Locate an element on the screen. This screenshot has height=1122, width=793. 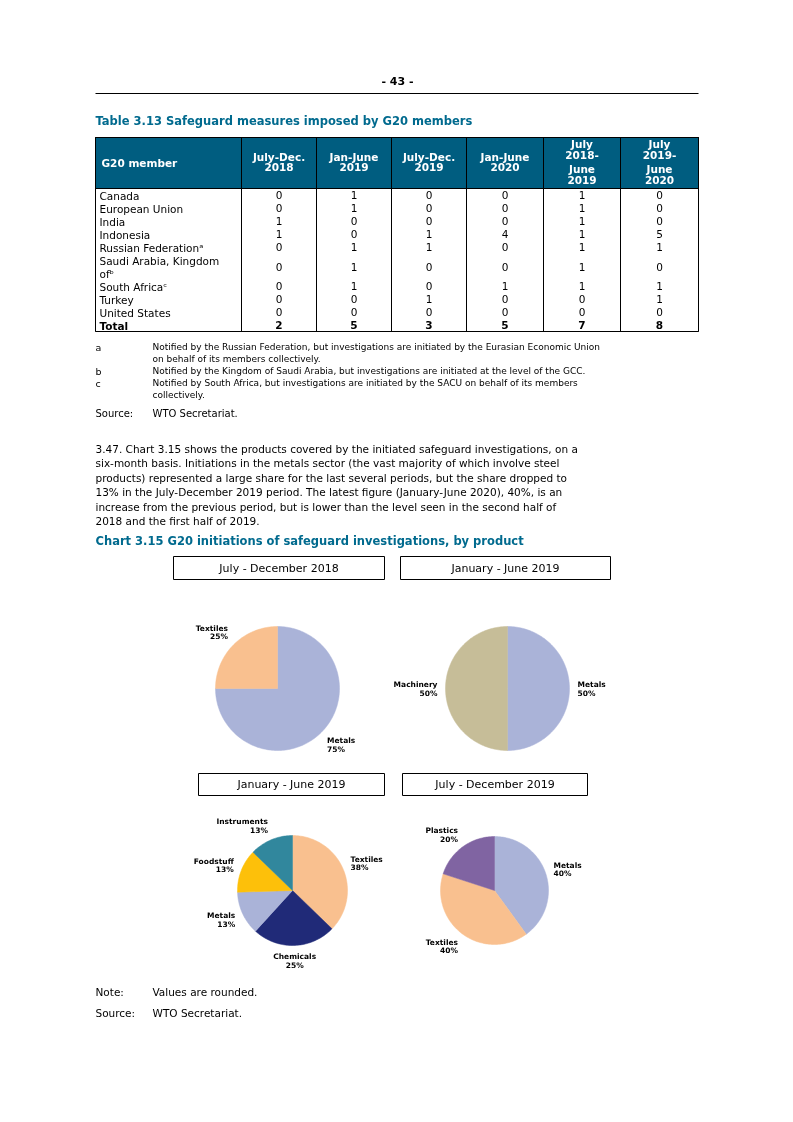
y-tick-label: Saudi Arabia, Kingdom ofᵇ is located at coordinates (159, 267).